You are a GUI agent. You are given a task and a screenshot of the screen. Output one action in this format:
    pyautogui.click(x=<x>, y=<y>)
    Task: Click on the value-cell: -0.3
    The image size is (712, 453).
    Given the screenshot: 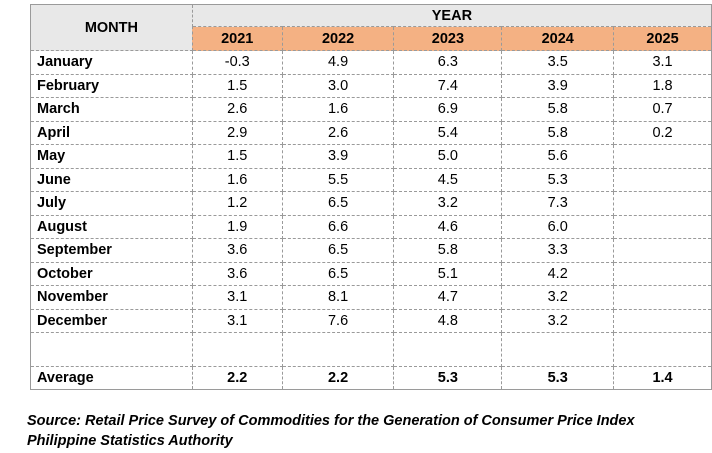 What is the action you would take?
    pyautogui.click(x=237, y=62)
    